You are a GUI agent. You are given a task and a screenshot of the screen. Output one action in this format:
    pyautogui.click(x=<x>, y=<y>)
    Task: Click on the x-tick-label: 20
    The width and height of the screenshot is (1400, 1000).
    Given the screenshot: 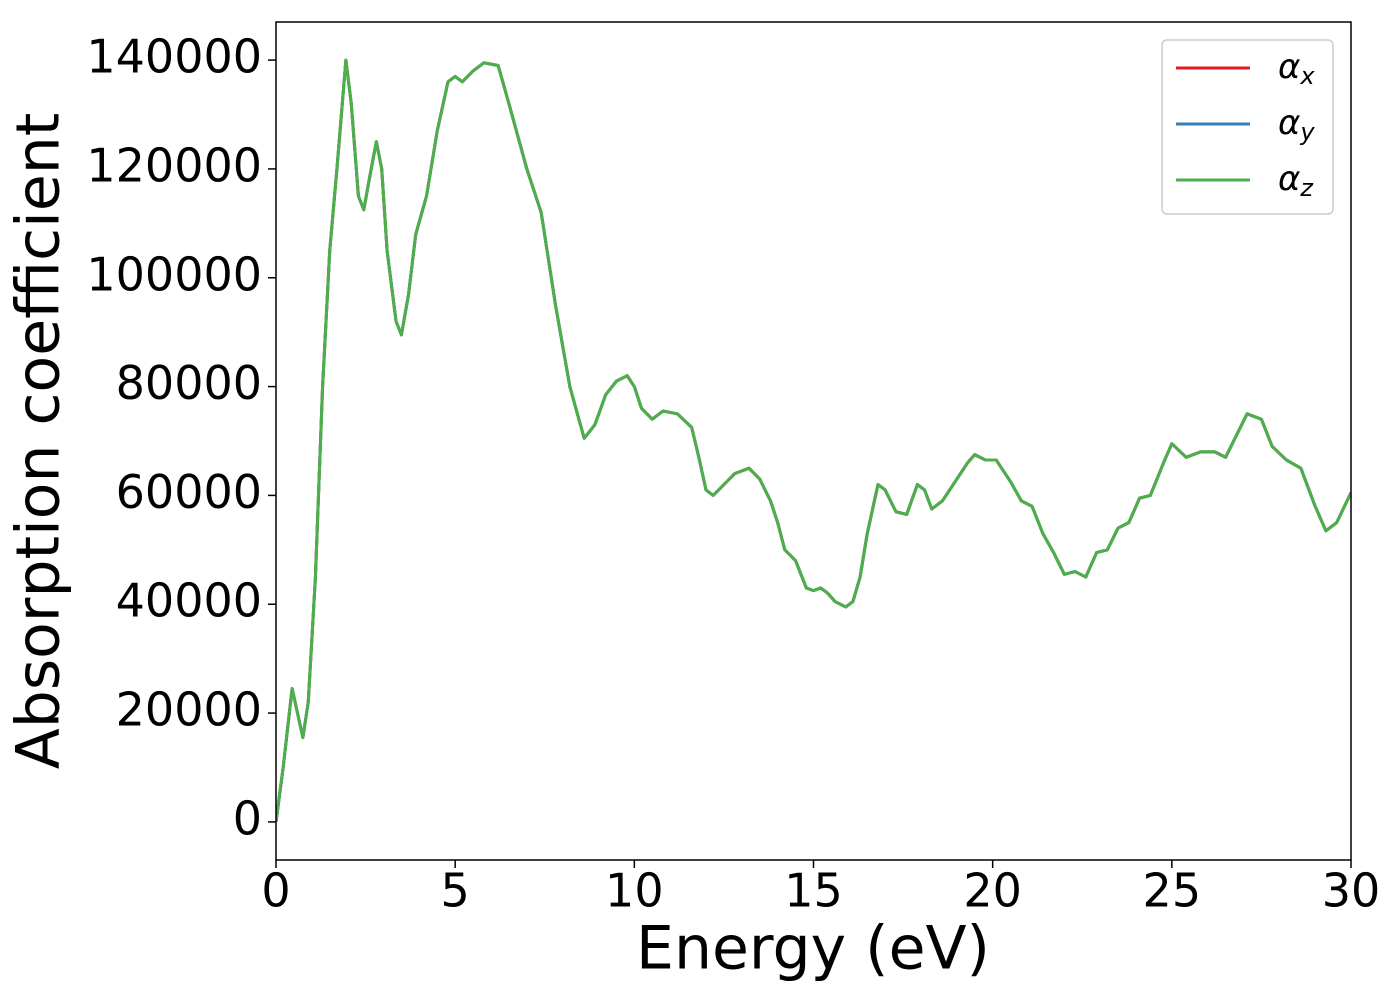 What is the action you would take?
    pyautogui.click(x=992, y=891)
    